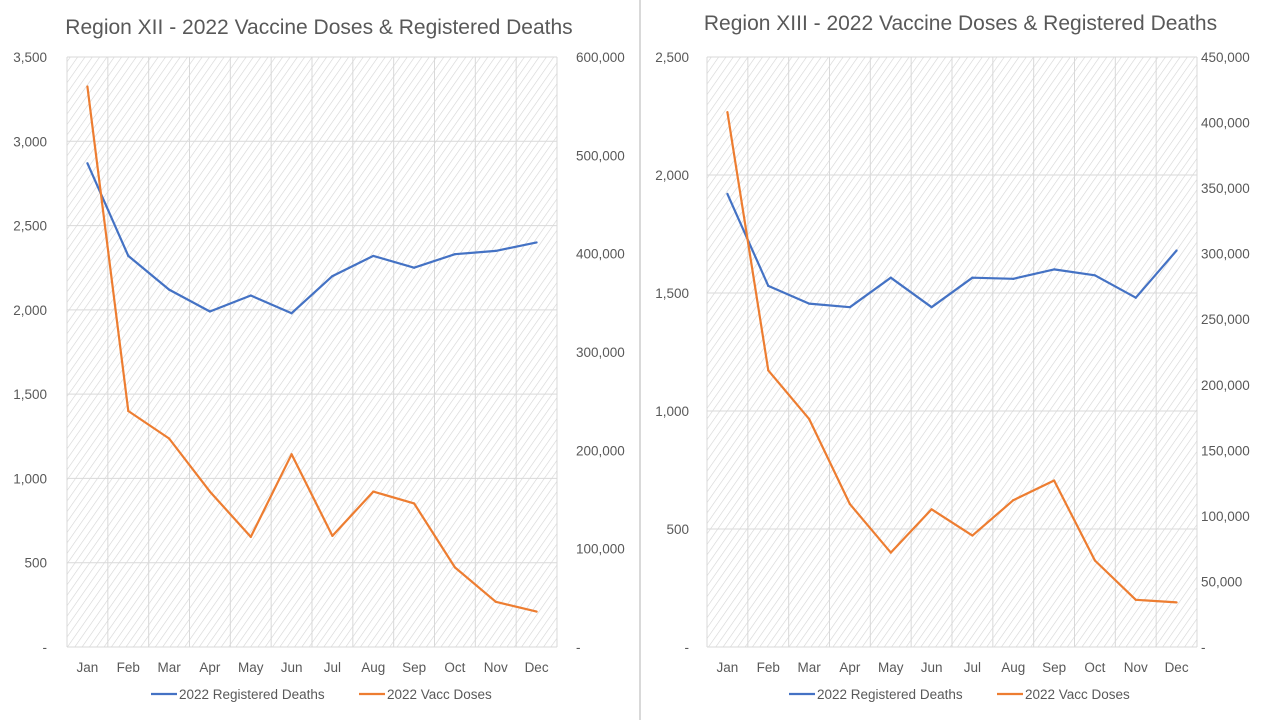 The width and height of the screenshot is (1280, 720). I want to click on y-tick-label-right: 150,000, so click(1225, 450).